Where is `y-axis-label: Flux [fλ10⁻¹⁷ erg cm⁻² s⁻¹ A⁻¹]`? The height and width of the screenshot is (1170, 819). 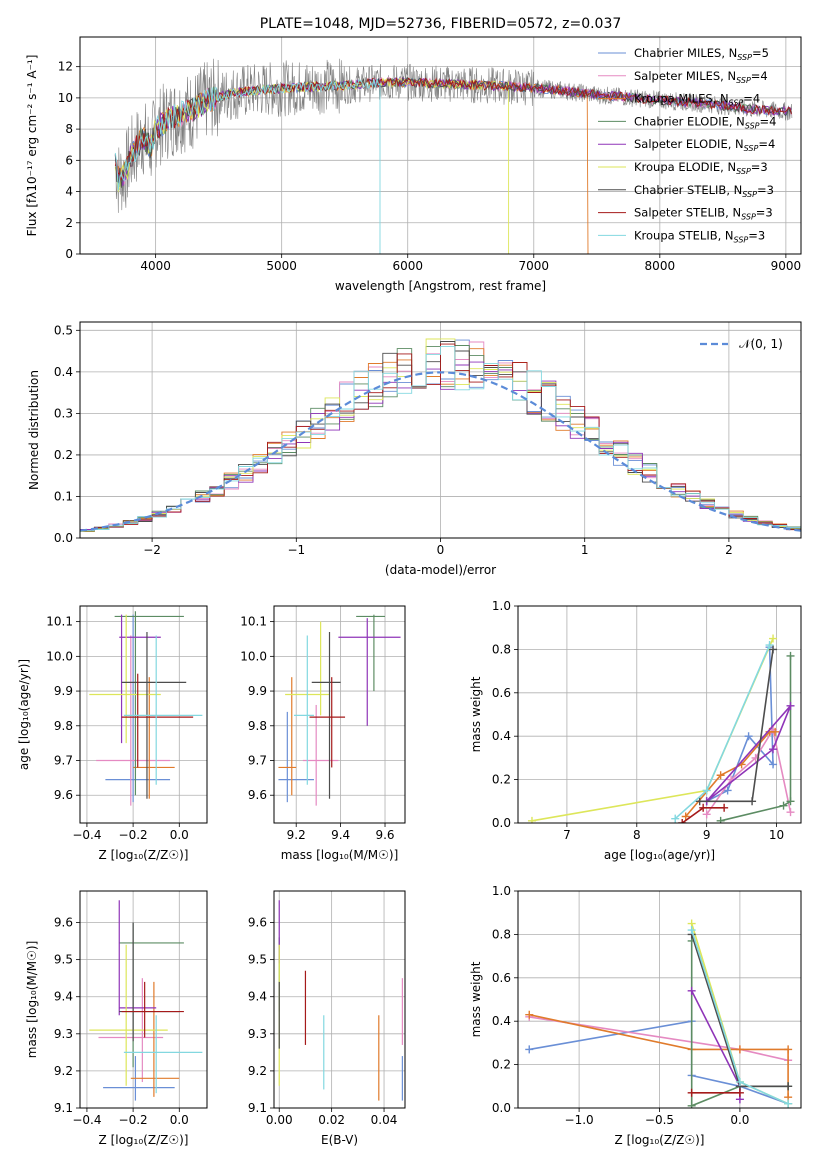 y-axis-label: Flux [fλ10⁻¹⁷ erg cm⁻² s⁻¹ A⁻¹] is located at coordinates (32, 146).